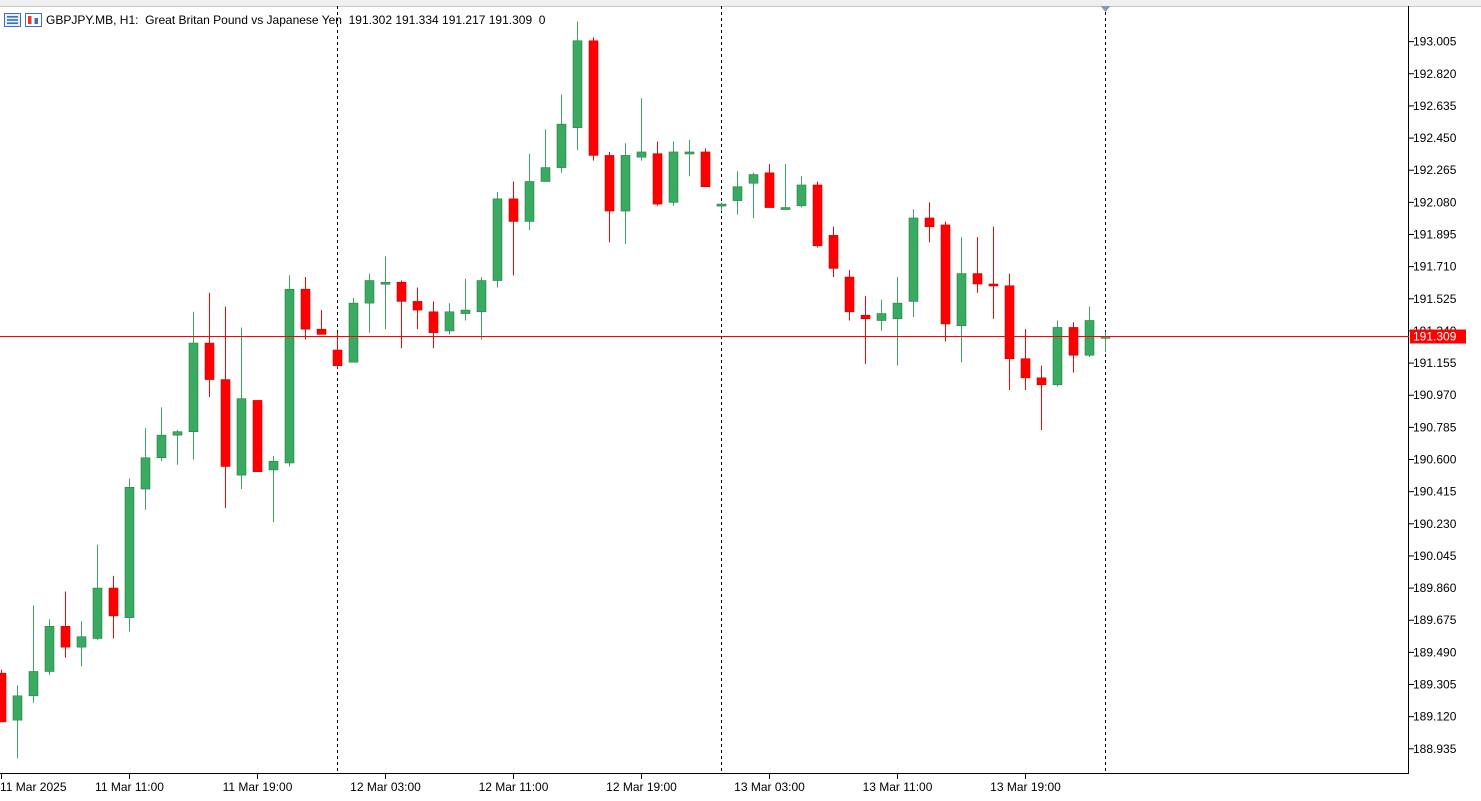  Describe the element at coordinates (1435, 685) in the screenshot. I see `y-tick-label: 189.305` at that location.